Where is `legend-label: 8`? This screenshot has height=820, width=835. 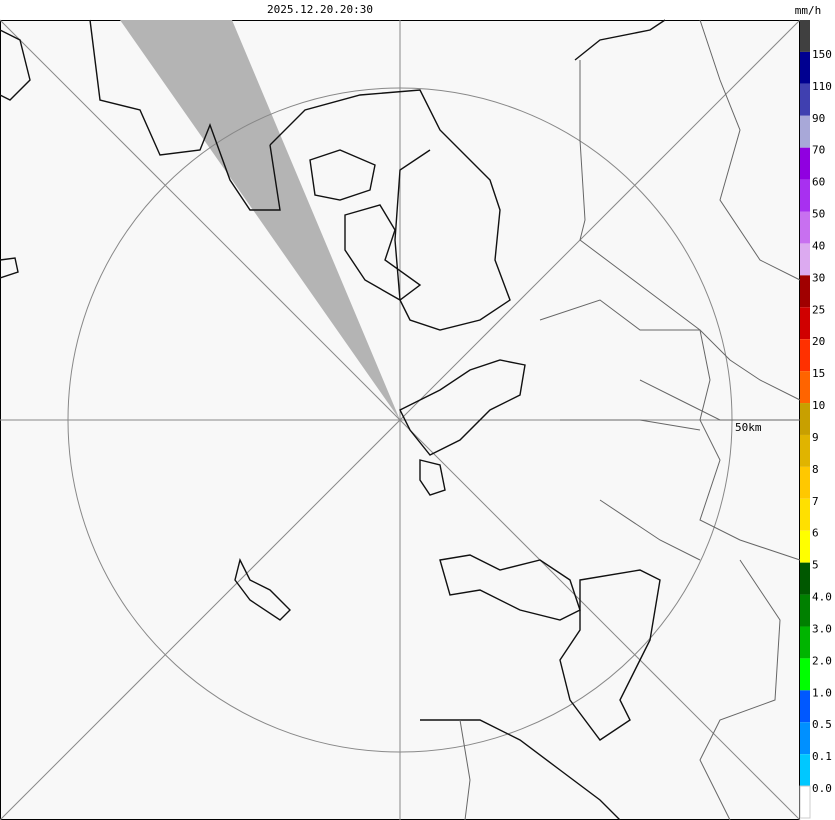
legend-label: 8 is located at coordinates (815, 469).